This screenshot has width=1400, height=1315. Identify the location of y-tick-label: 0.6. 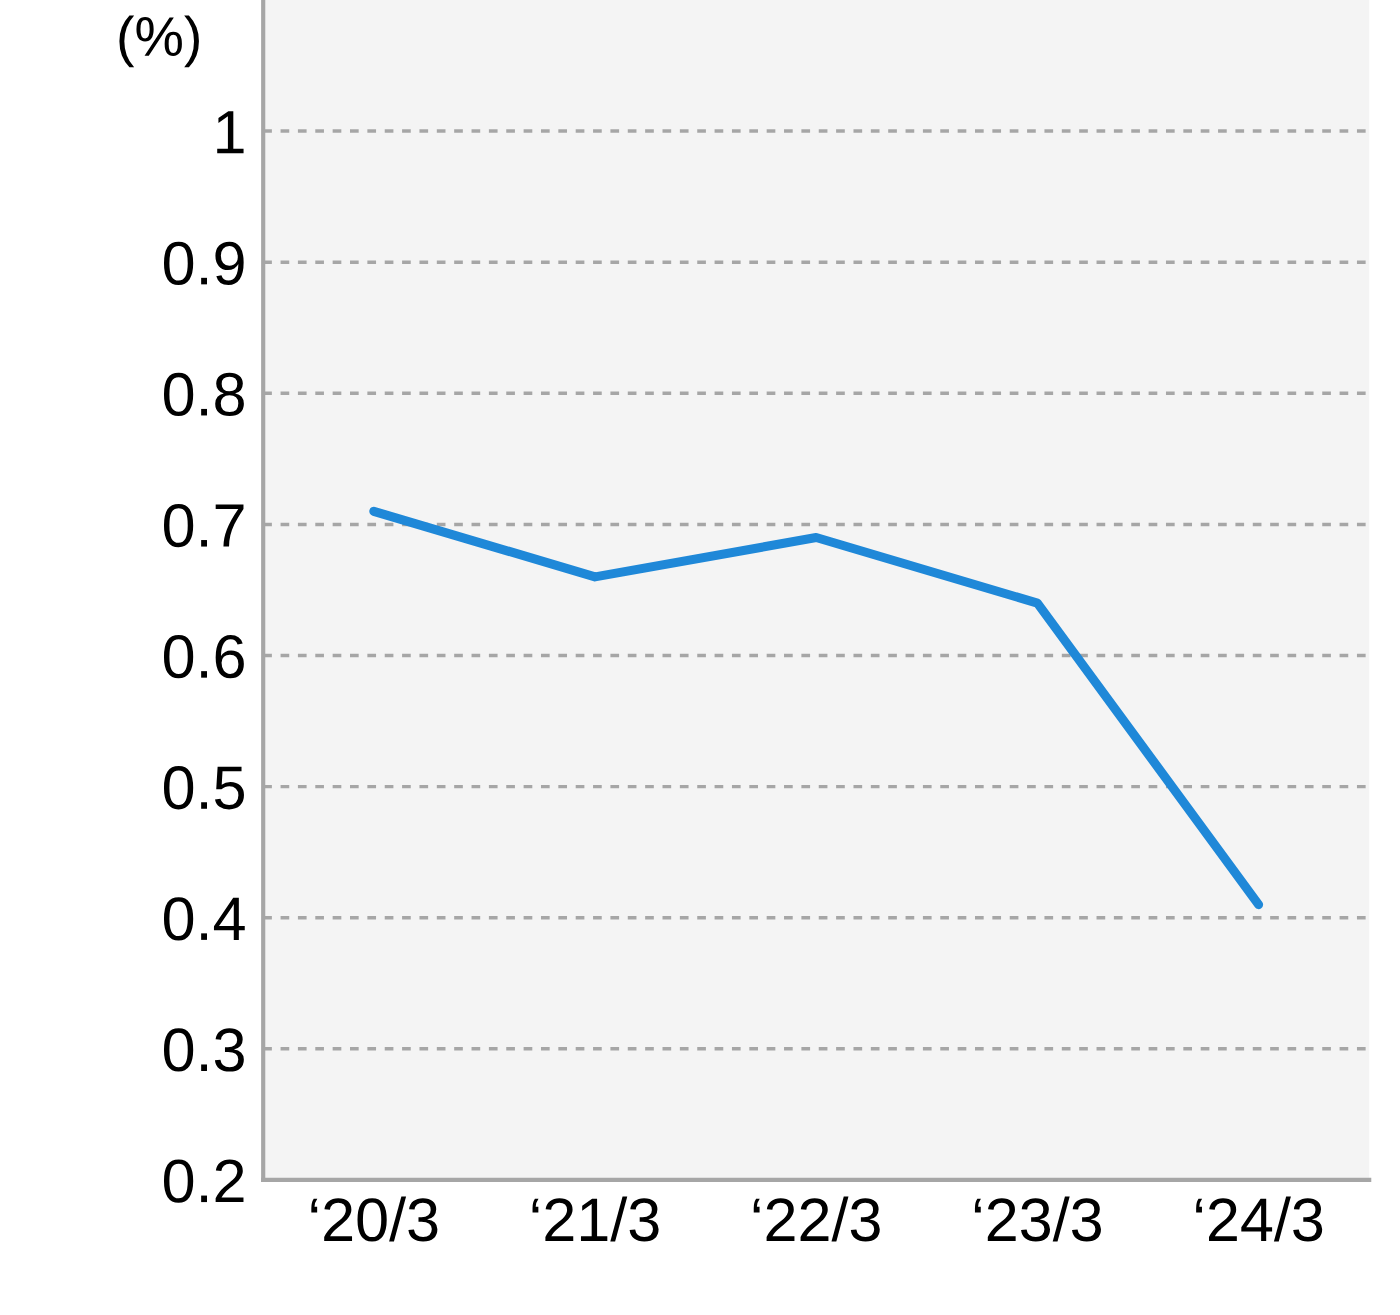
(203, 657).